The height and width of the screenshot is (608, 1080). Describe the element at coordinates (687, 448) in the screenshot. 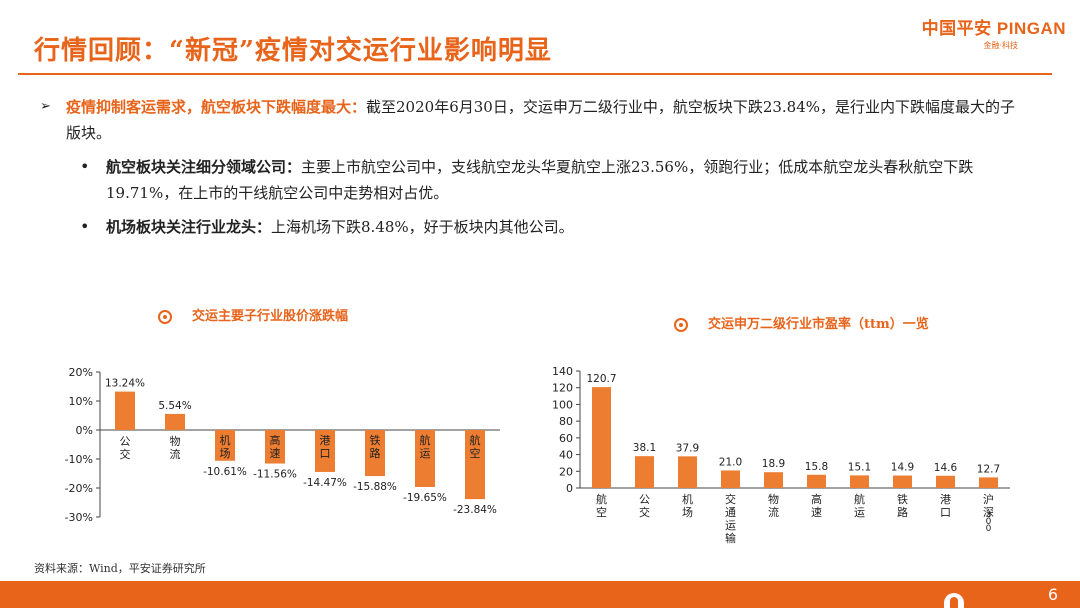

I see `data-label: 37.9` at that location.